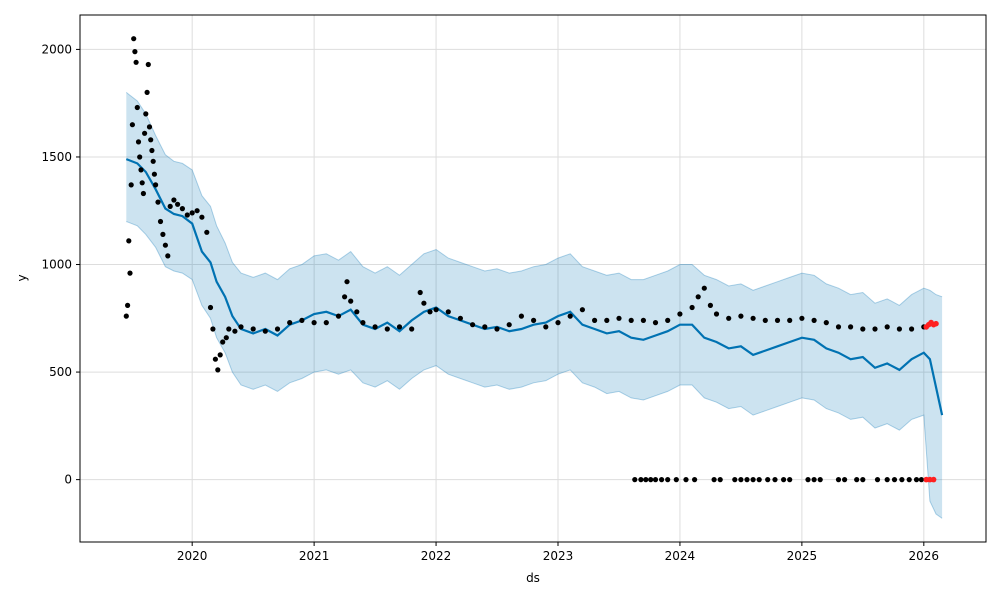  Describe the element at coordinates (558, 552) in the screenshot. I see `x-axis: 2020 2021 2022 2023 2024 2025 2026` at that location.